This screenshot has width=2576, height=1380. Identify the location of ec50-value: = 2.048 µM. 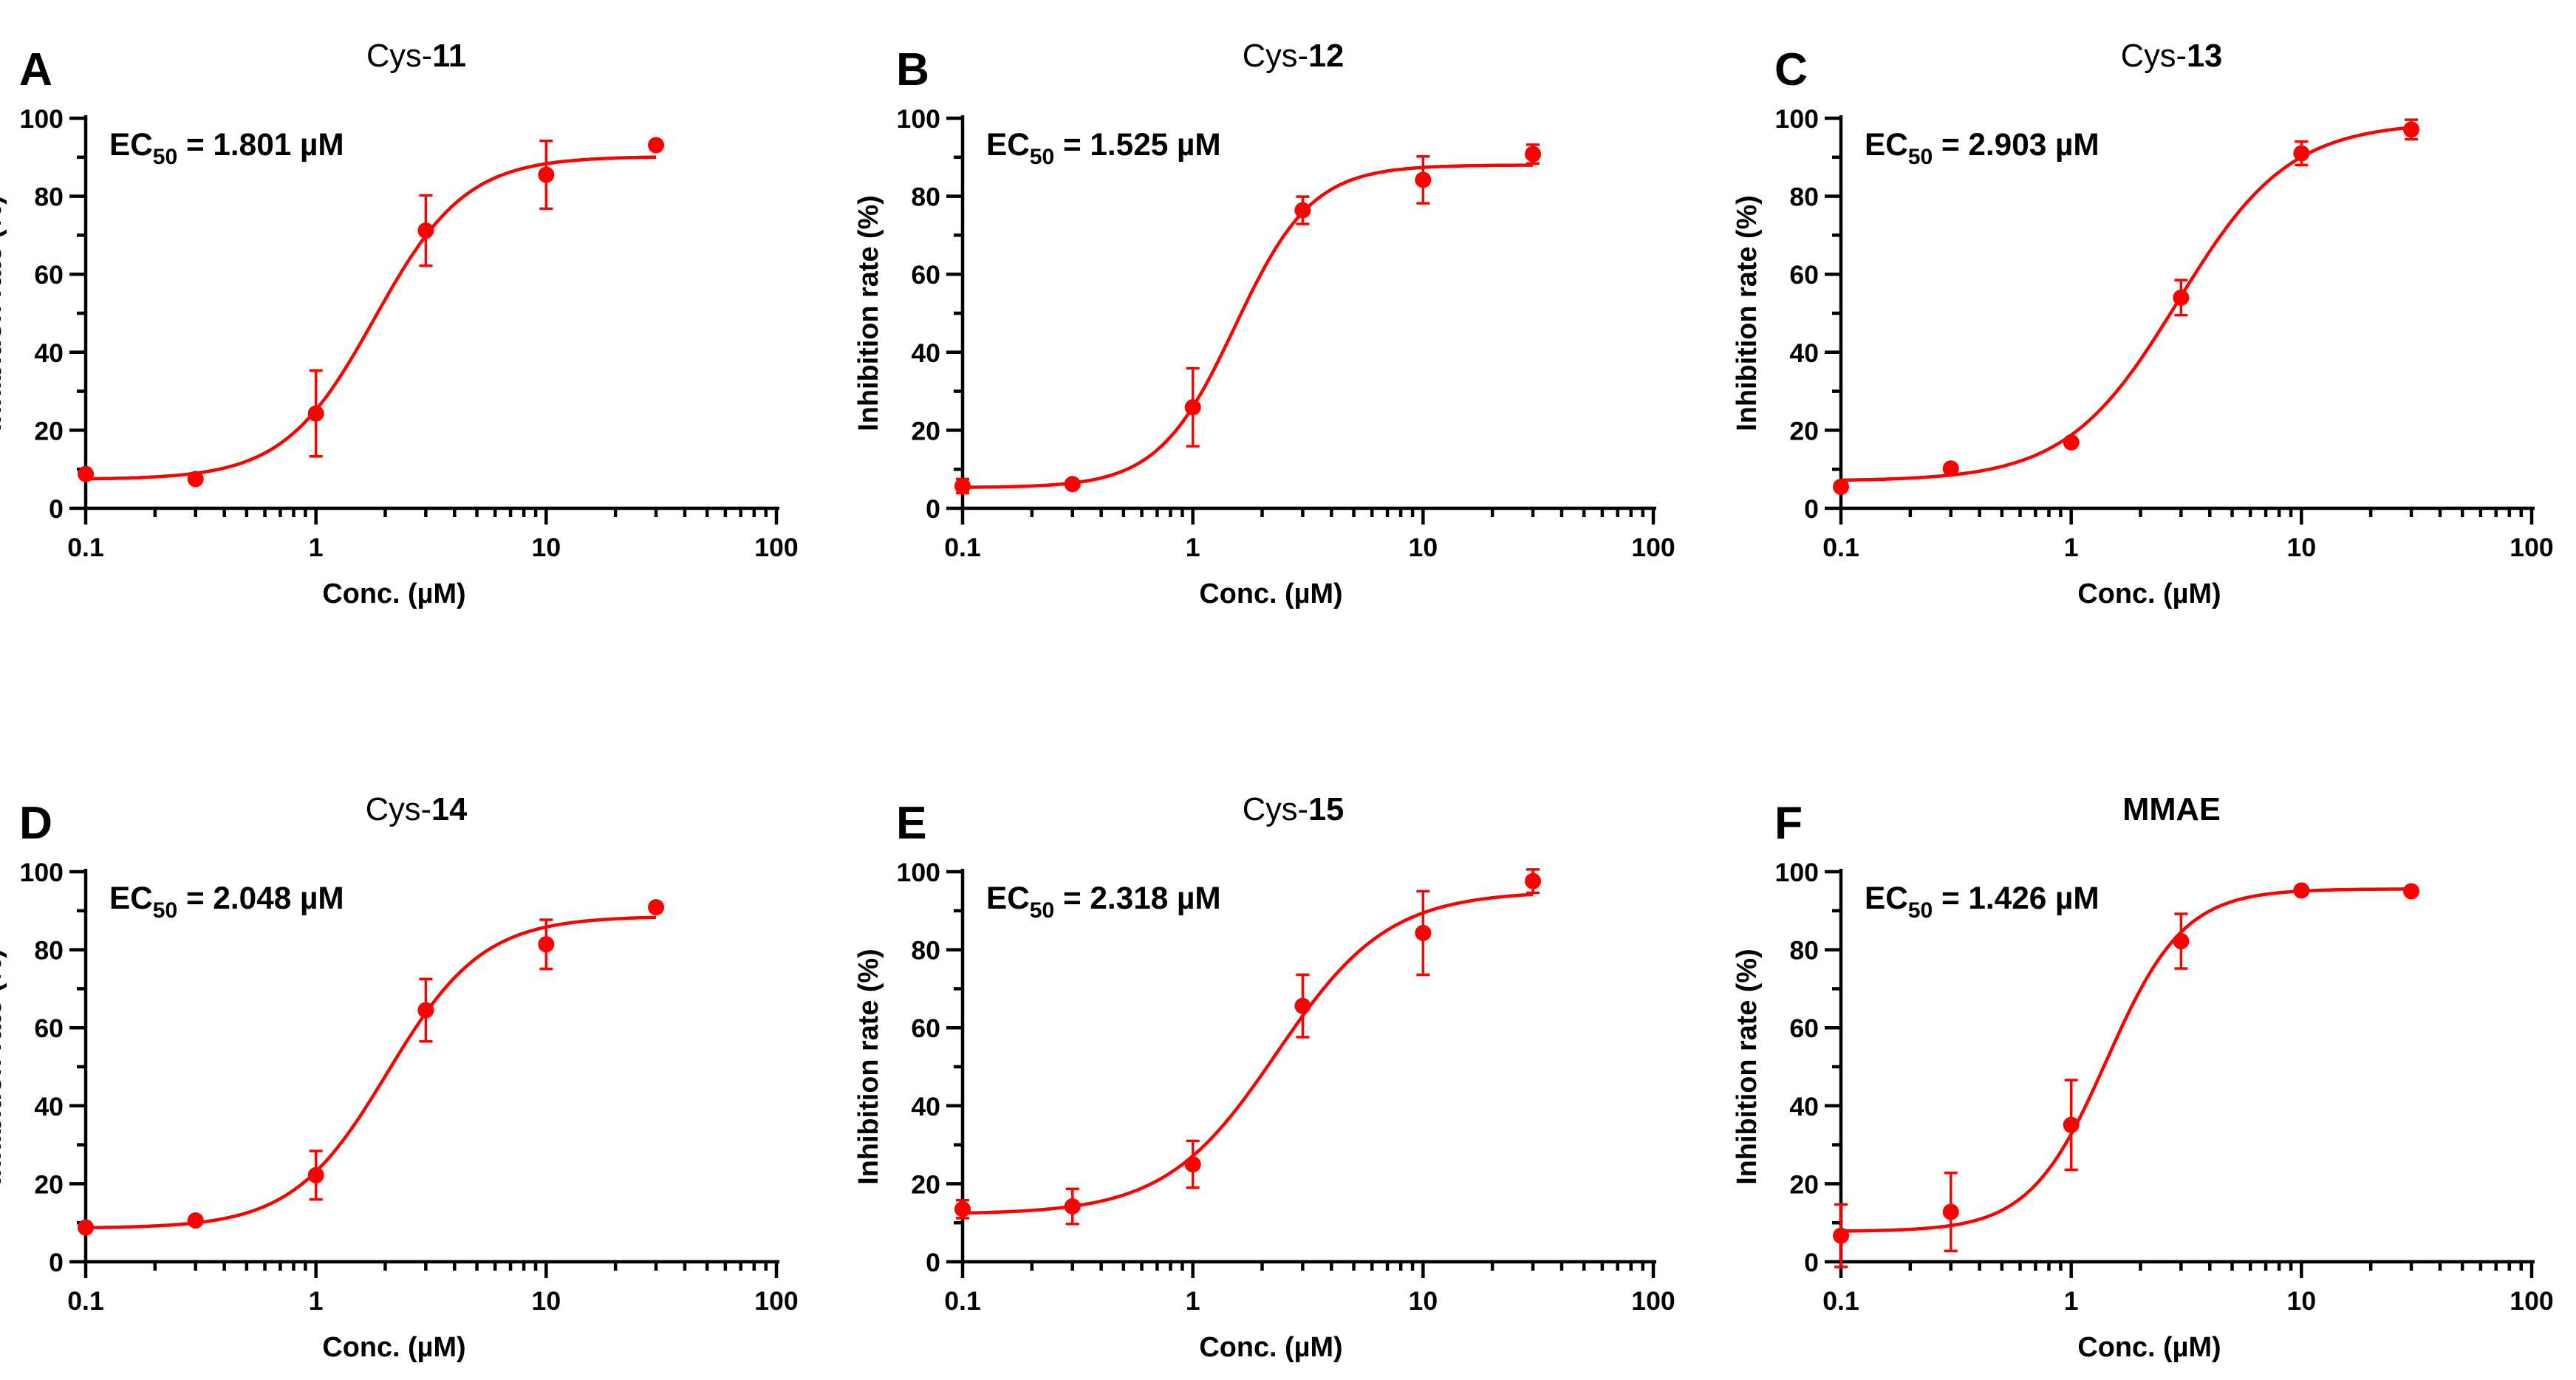
(260, 898).